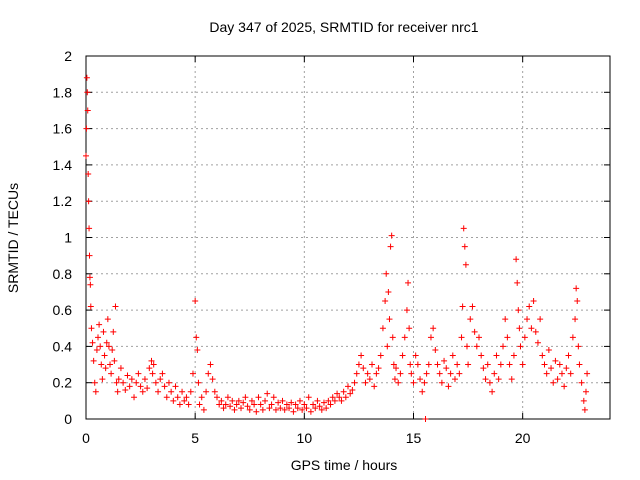  What do you see at coordinates (195, 438) in the screenshot?
I see `x-tick-label: 5` at bounding box center [195, 438].